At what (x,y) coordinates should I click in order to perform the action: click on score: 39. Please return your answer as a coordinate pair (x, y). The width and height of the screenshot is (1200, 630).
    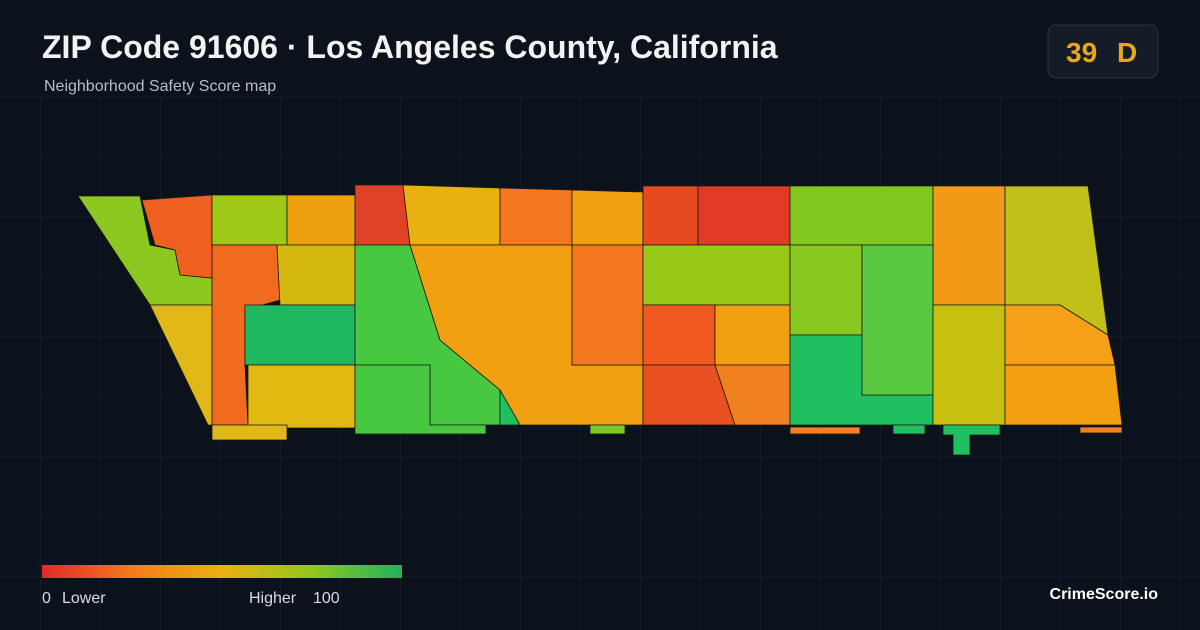
    Looking at the image, I should click on (1081, 52).